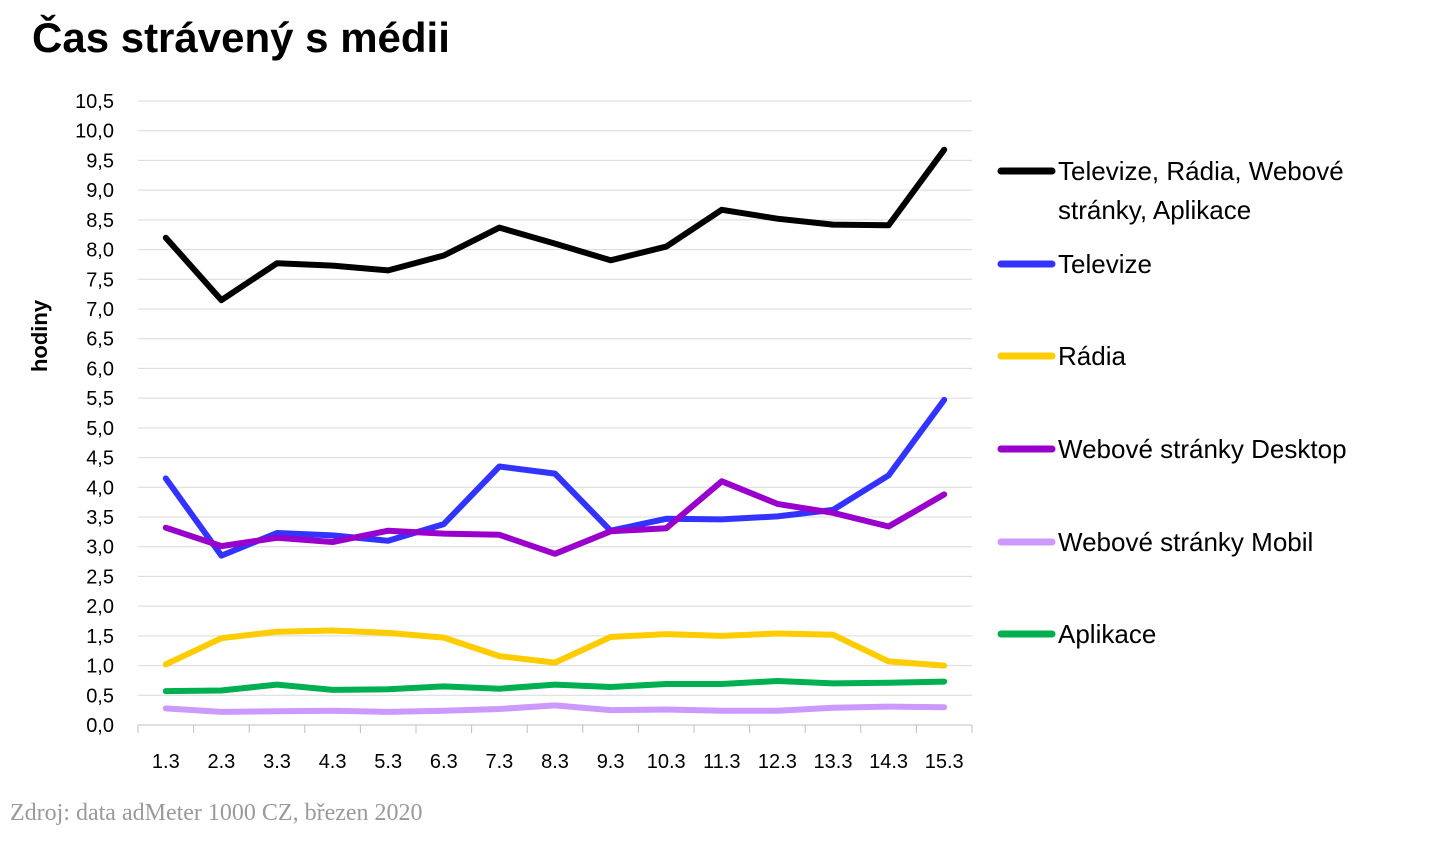 The image size is (1449, 843). Describe the element at coordinates (100, 726) in the screenshot. I see `y-tick-label: 0,0` at that location.